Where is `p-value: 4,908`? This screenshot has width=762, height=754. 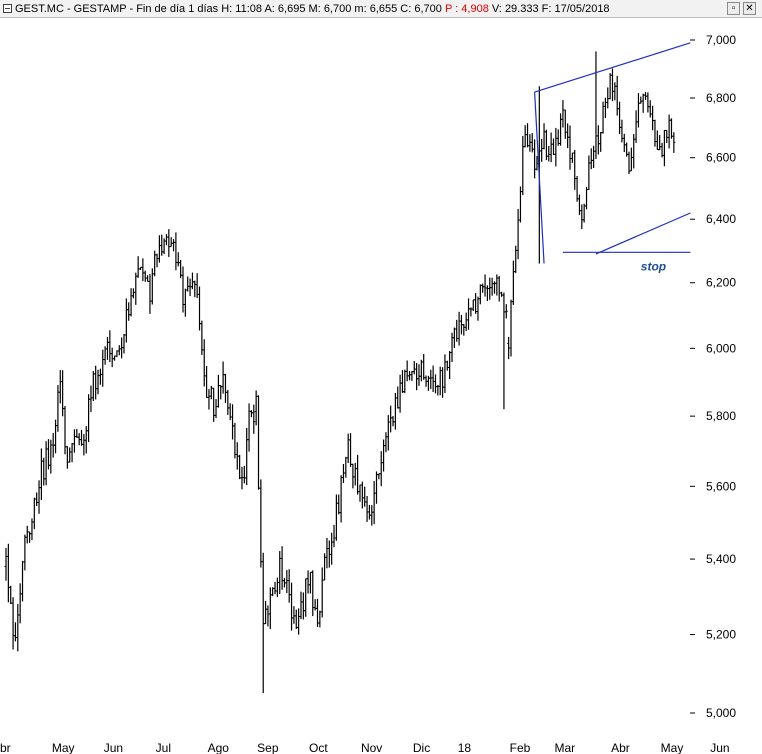
p-value: 4,908 is located at coordinates (475, 9).